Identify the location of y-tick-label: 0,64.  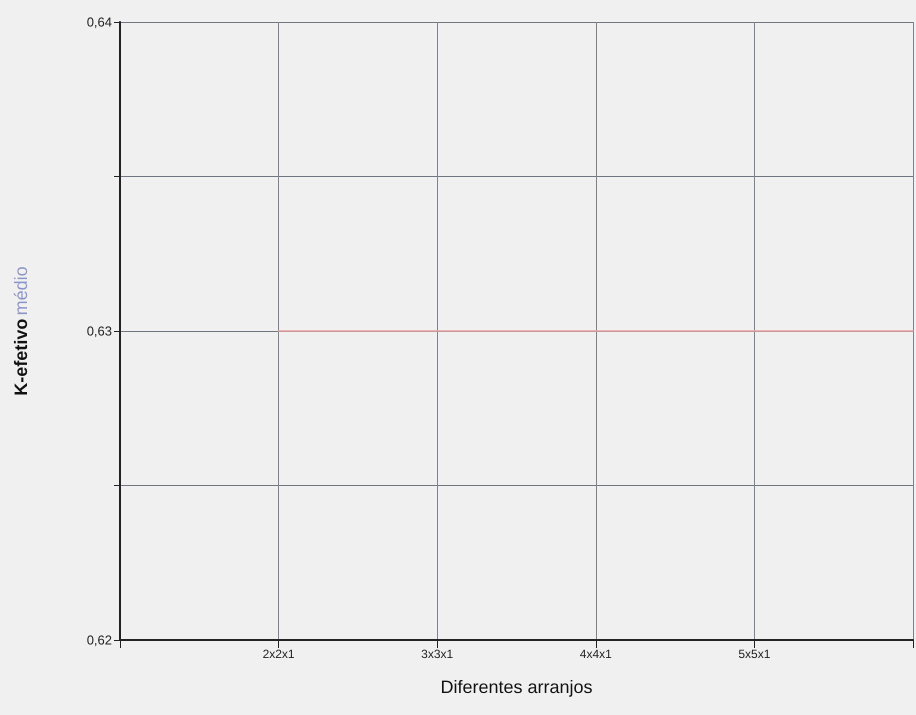
(99, 22).